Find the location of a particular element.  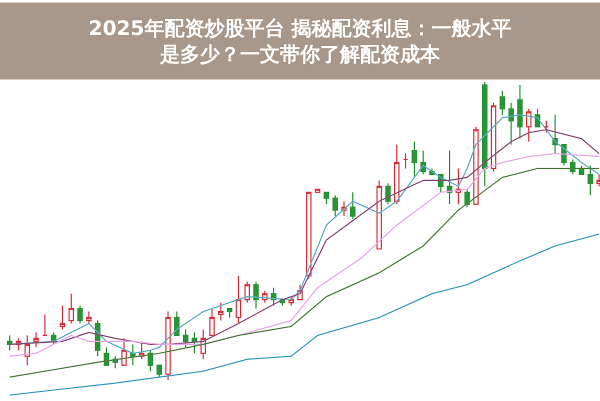

chart-title: 2025年配资炒股平台 揭秘配资利息：一般水平是多少？一文带你了解配资成本 is located at coordinates (300, 41).